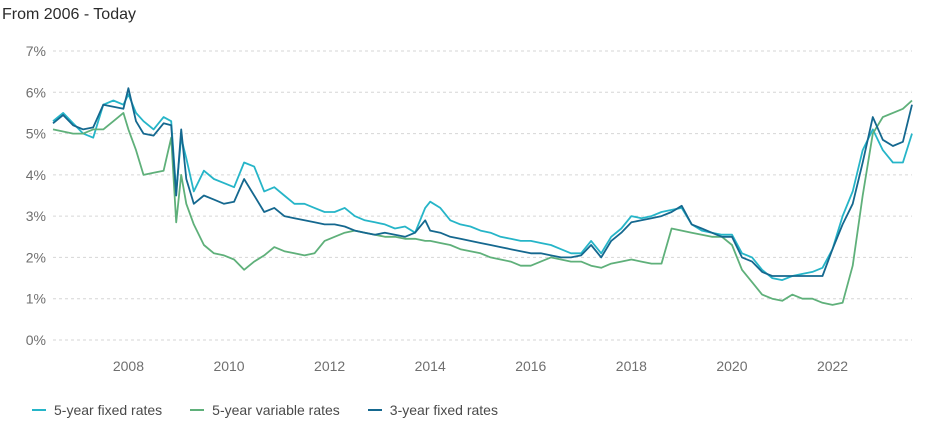 This screenshot has height=426, width=935. I want to click on legend-item-3yr-fixed: 3-year fixed rates, so click(432, 410).